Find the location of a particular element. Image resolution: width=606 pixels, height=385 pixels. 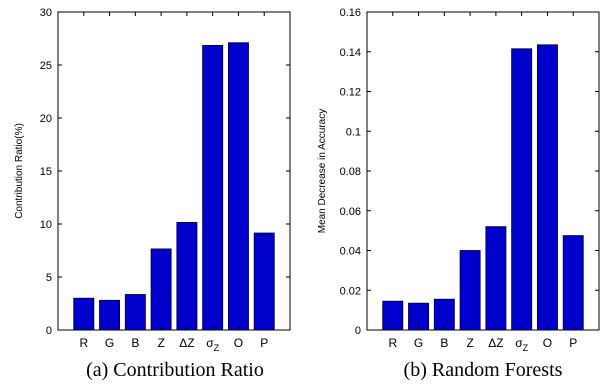

y-tick-label: 25 is located at coordinates (46, 66).